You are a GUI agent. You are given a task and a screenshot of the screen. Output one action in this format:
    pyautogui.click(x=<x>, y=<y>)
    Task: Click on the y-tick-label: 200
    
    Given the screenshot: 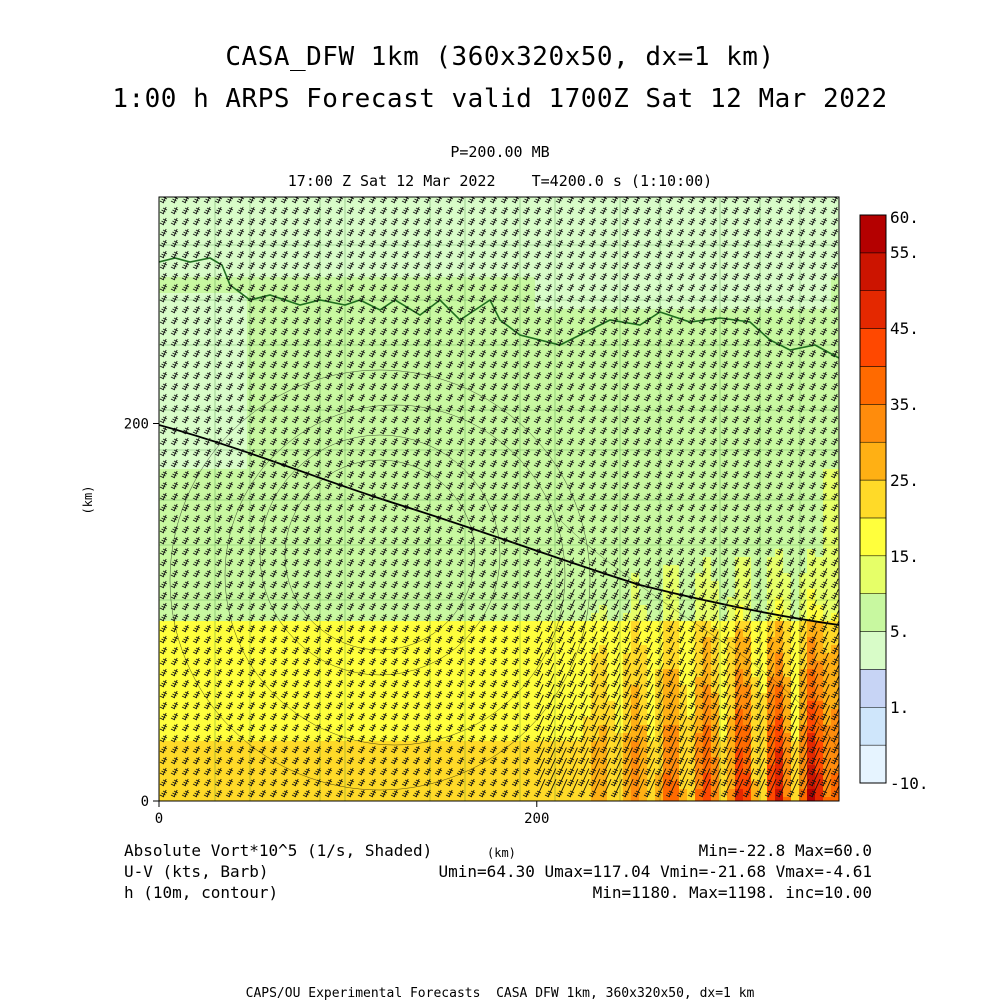 What is the action you would take?
    pyautogui.click(x=136, y=425)
    